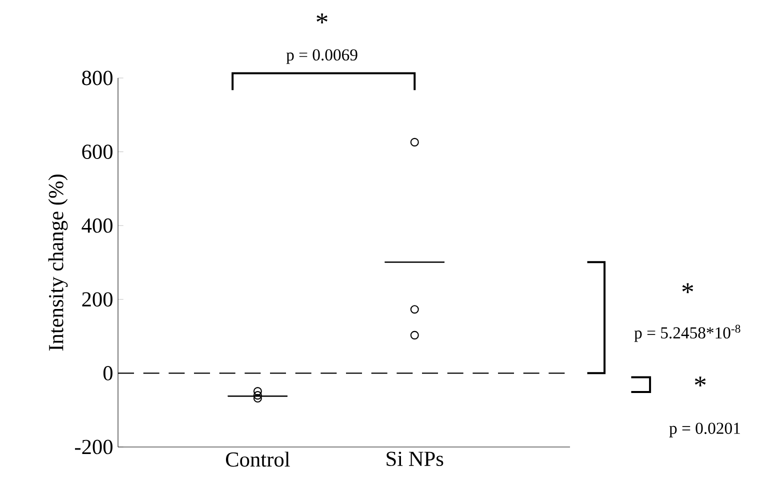  What do you see at coordinates (687, 333) in the screenshot?
I see `text: p = 5.2458*10$^{-8}$` at bounding box center [687, 333].